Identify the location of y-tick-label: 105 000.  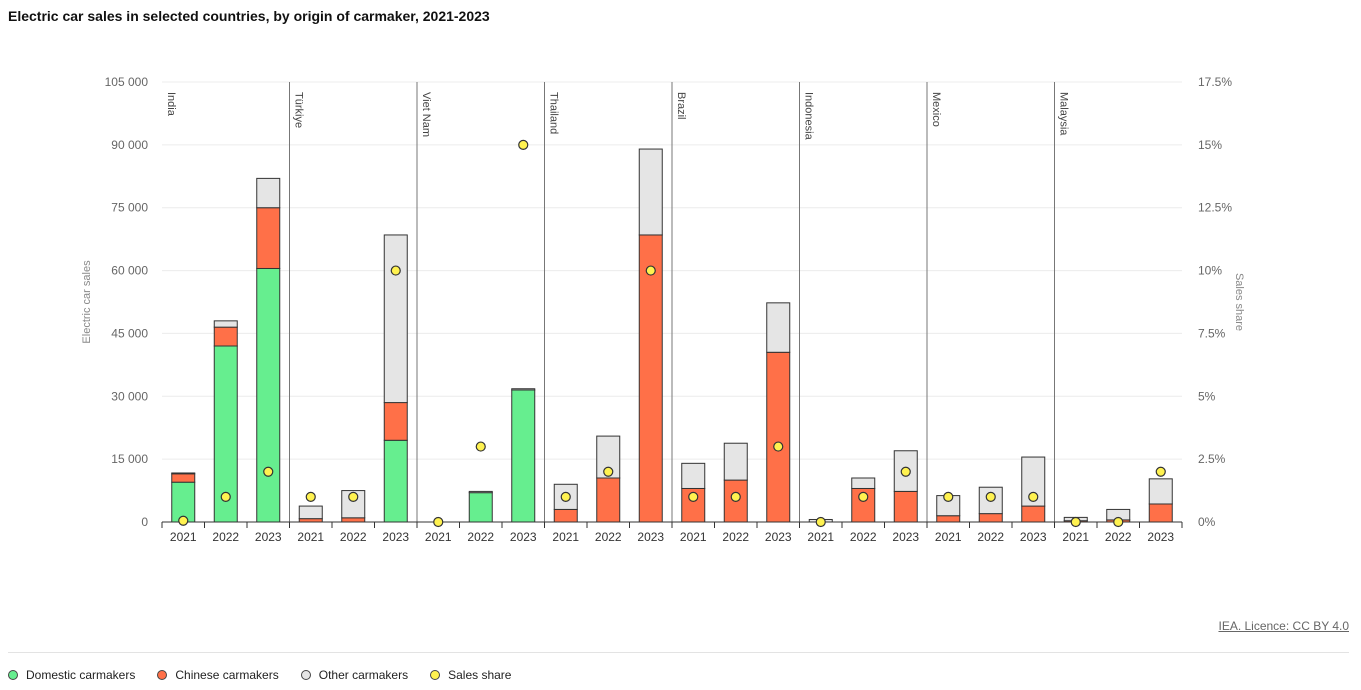
(127, 82).